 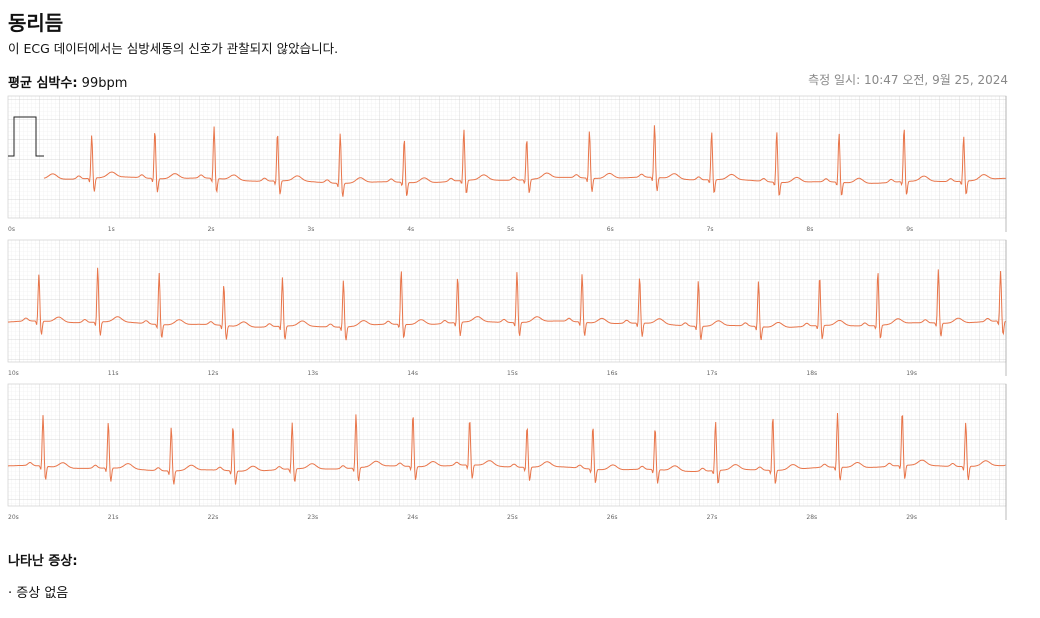 What do you see at coordinates (510, 229) in the screenshot?
I see `time-label: 5s` at bounding box center [510, 229].